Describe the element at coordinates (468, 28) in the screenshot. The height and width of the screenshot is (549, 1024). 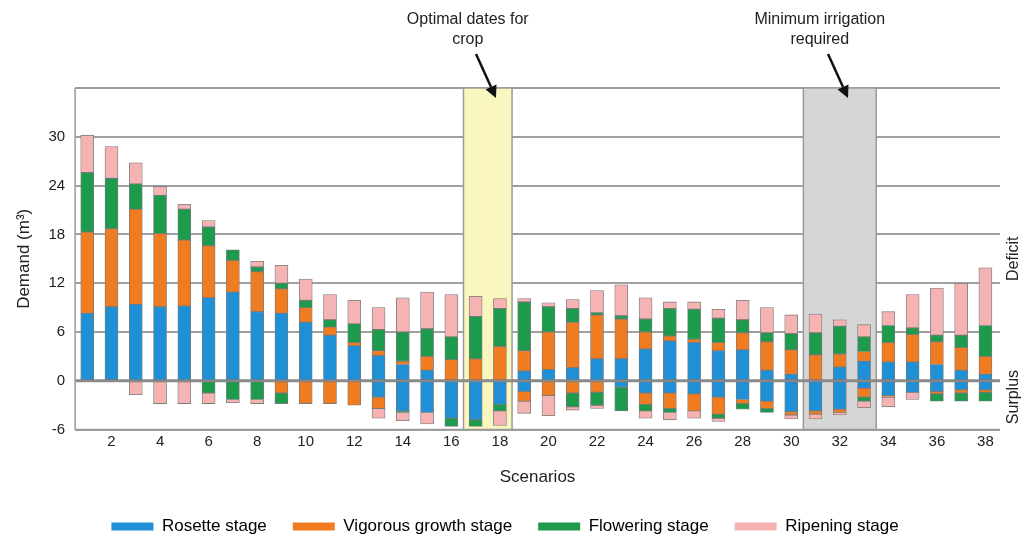
I see `band-label: Optimal dates for crop` at that location.